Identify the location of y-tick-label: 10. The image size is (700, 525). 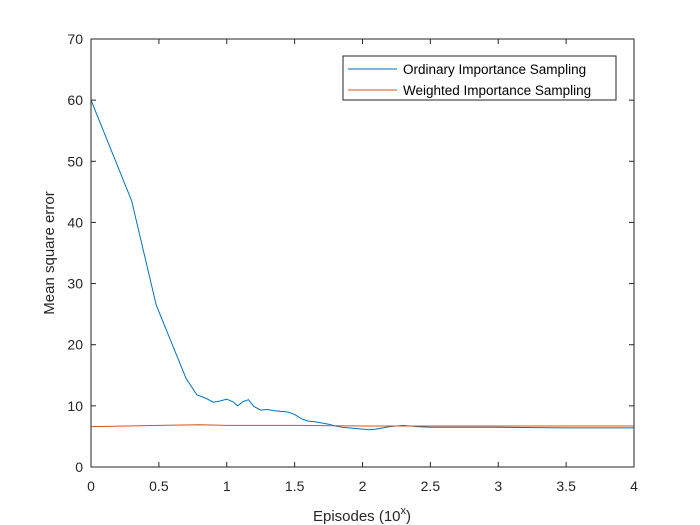
(75, 406).